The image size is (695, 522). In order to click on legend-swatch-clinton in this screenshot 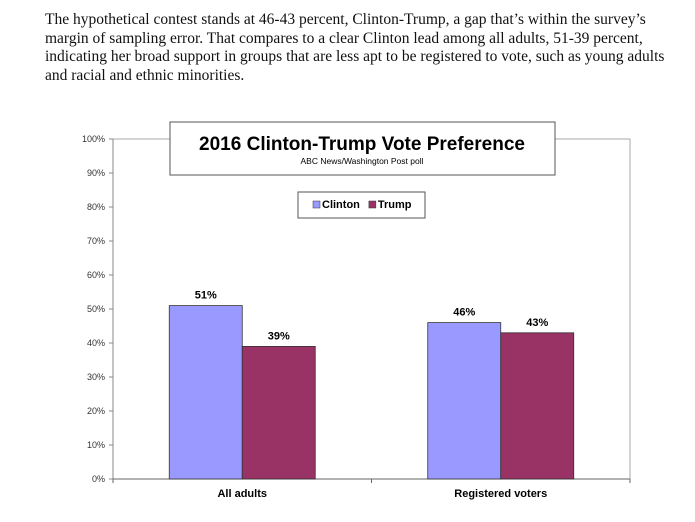, I will do `click(316, 204)`.